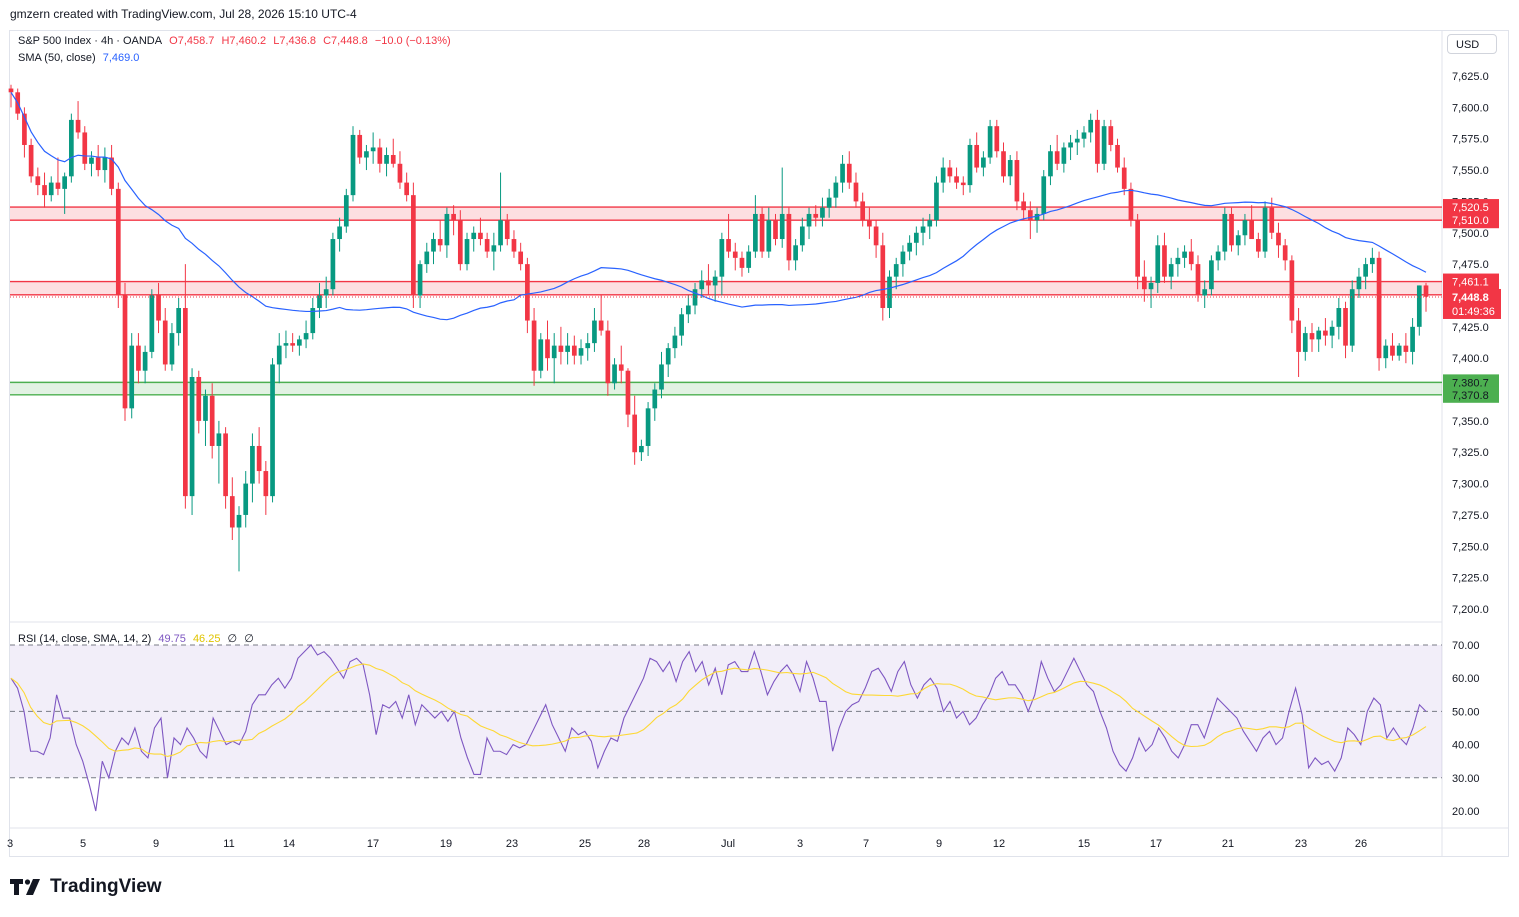  What do you see at coordinates (25, 887) in the screenshot?
I see `tradingview-logo-icon` at bounding box center [25, 887].